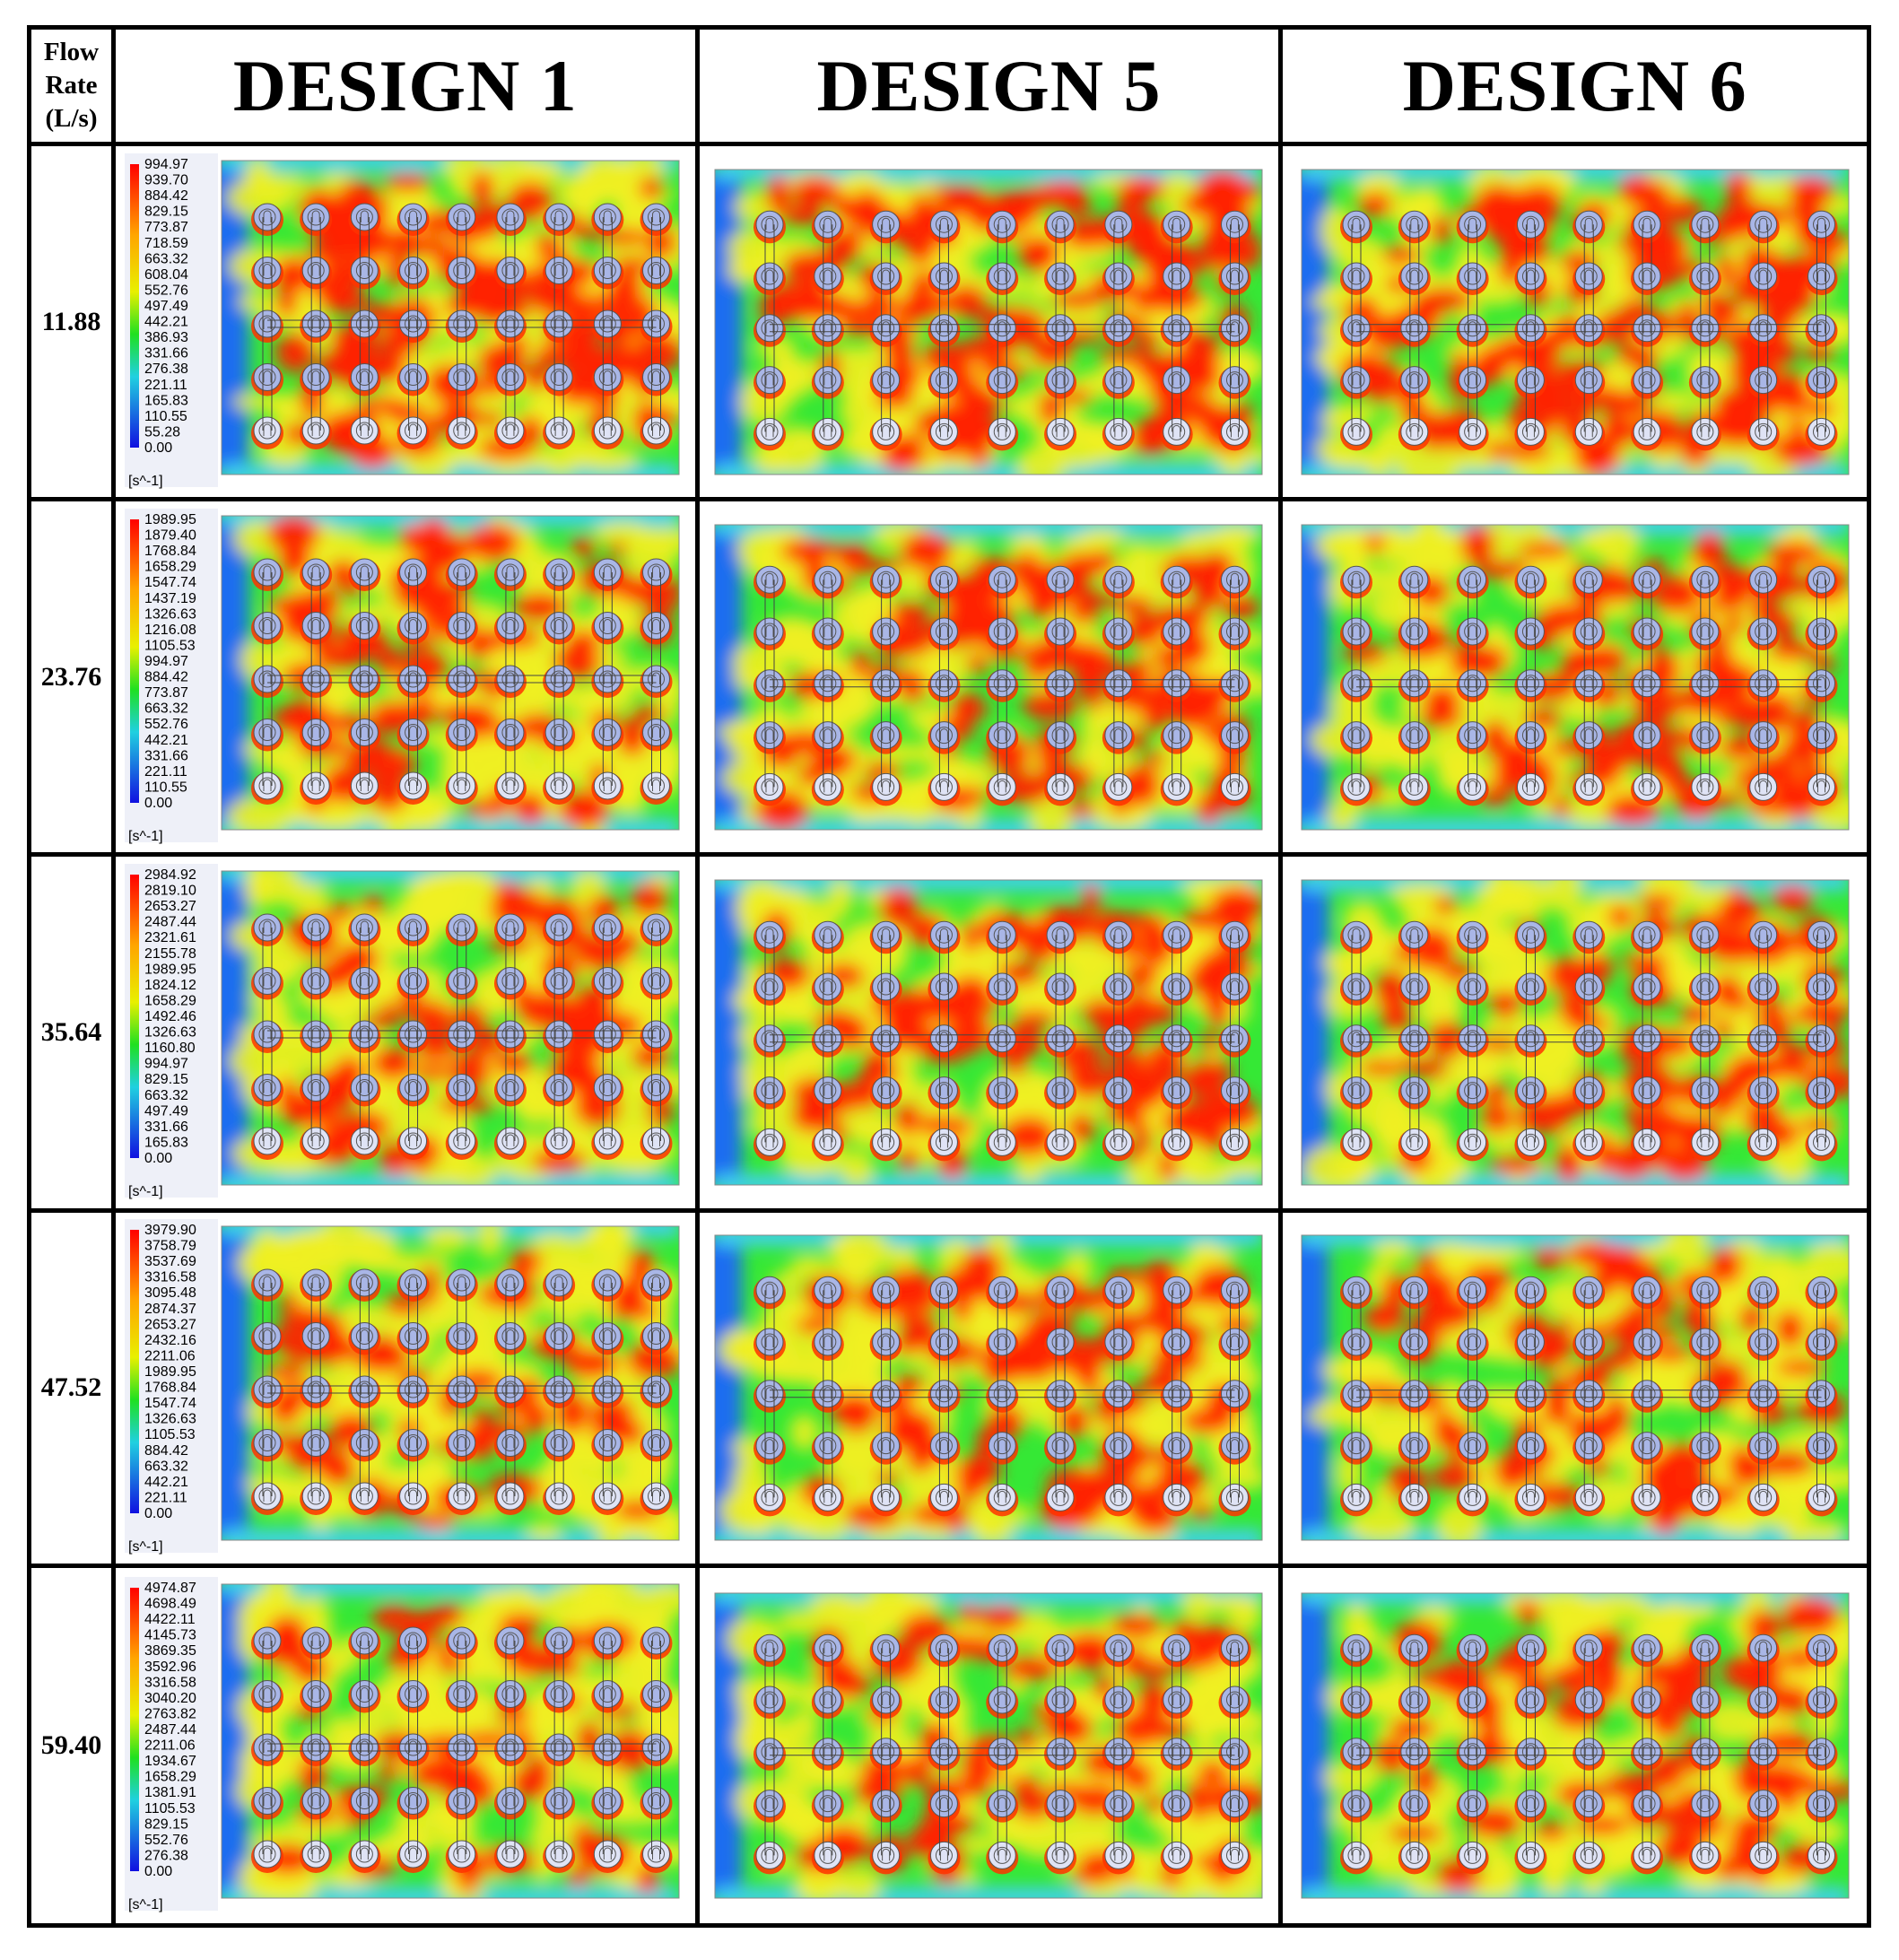  I want to click on legend-value: 497.49, so click(166, 1111).